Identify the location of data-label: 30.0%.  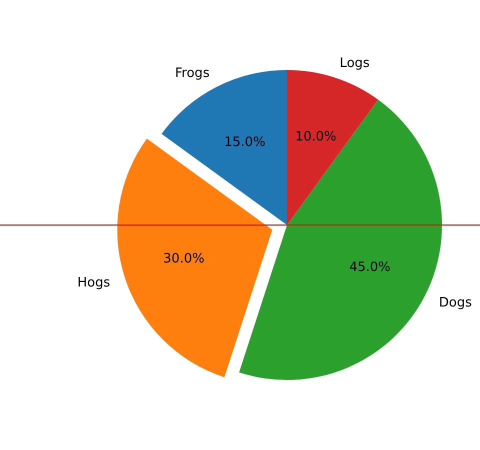
(183, 259).